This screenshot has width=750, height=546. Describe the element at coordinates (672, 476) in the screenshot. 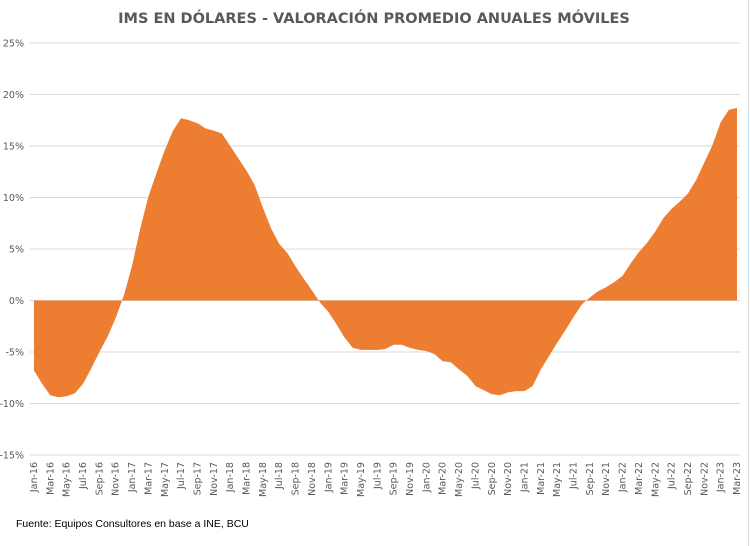

I see `x-tick-label: Jul-22` at that location.